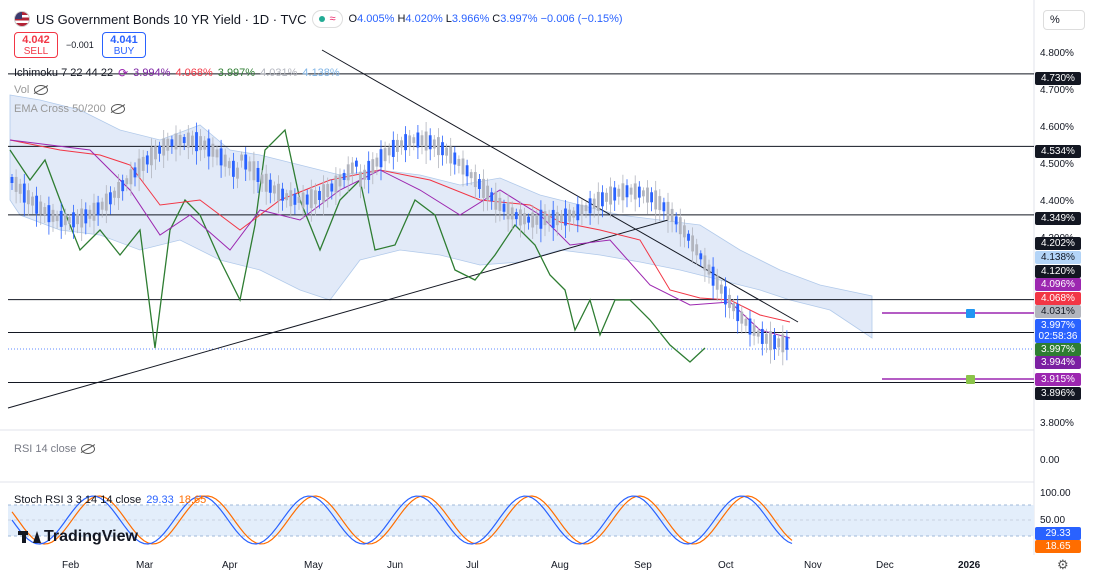 This screenshot has width=1099, height=586. What do you see at coordinates (970, 313) in the screenshot?
I see `alert-badge` at bounding box center [970, 313].